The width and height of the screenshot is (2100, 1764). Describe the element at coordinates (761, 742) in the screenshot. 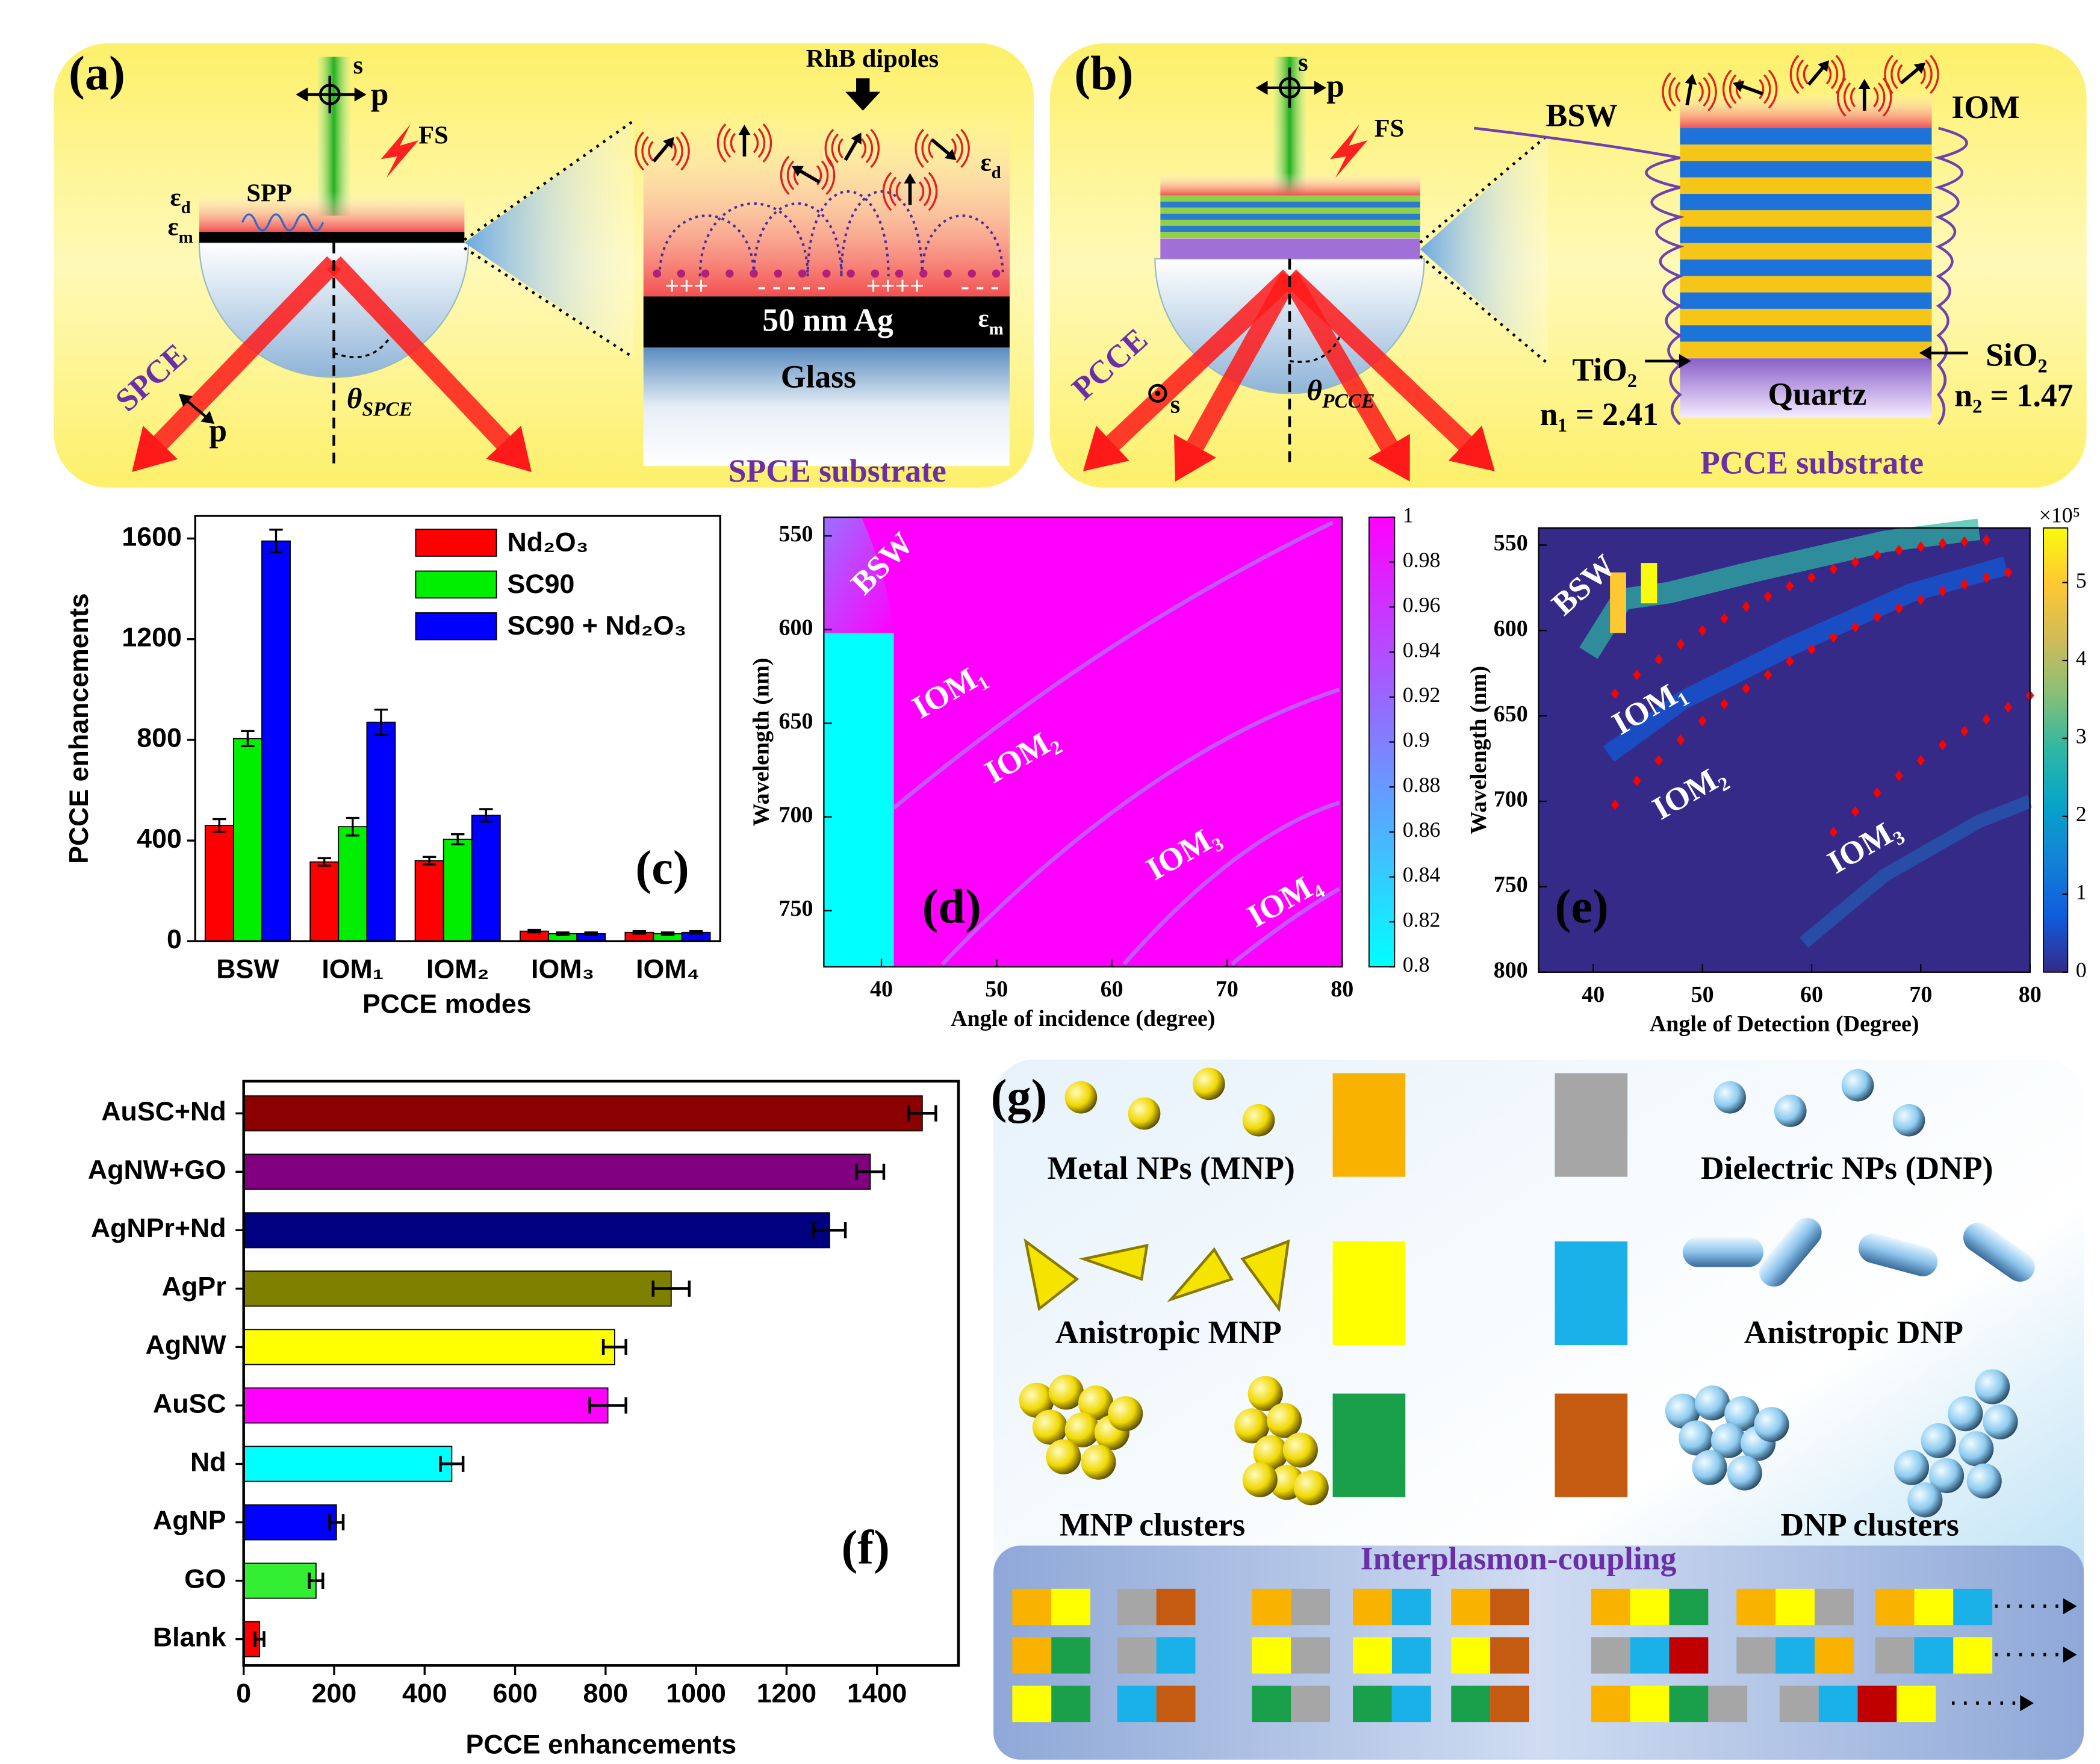

I see `y-axis-label: Wavelength (nm)` at that location.